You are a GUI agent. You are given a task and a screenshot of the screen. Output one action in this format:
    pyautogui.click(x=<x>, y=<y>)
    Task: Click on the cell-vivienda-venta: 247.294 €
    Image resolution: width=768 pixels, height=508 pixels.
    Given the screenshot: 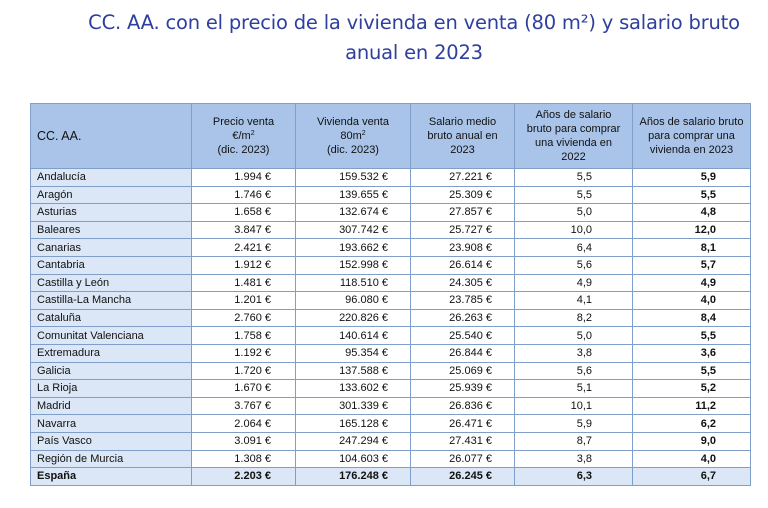 What is the action you would take?
    pyautogui.click(x=353, y=441)
    